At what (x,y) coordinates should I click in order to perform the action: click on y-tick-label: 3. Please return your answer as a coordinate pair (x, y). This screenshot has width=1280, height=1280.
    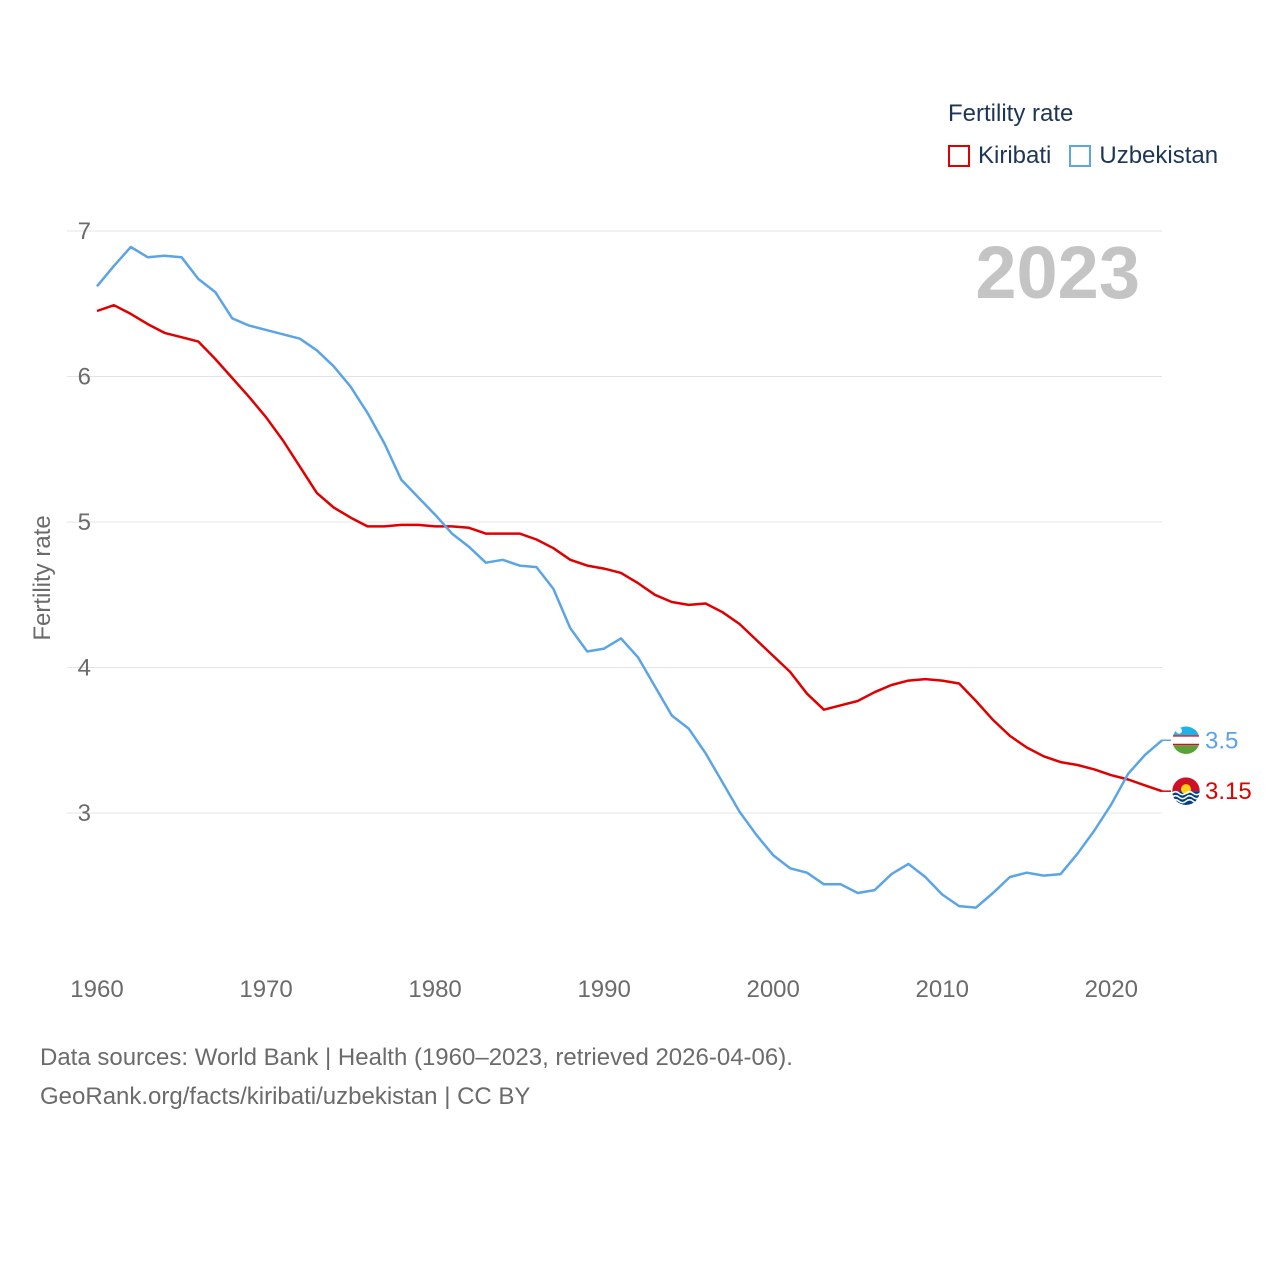
    Looking at the image, I should click on (84, 813).